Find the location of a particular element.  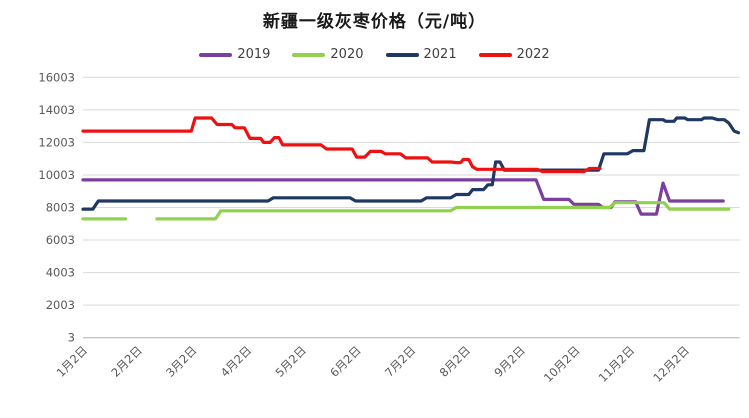

x-tick-label: 10月2日 is located at coordinates (562, 364).